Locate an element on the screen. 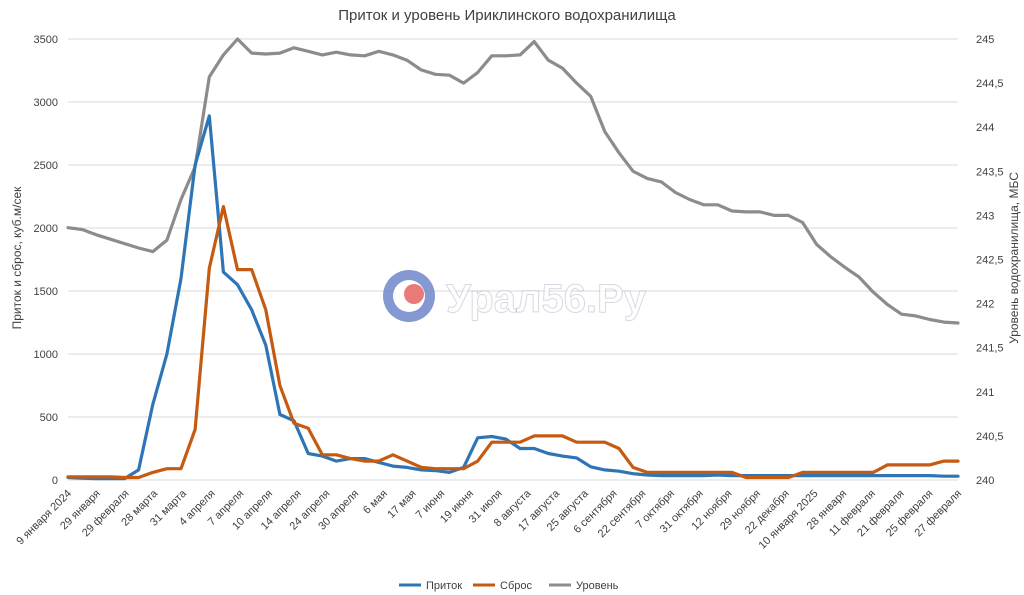 This screenshot has height=595, width=1024. y-tick-label: 0 is located at coordinates (55, 481).